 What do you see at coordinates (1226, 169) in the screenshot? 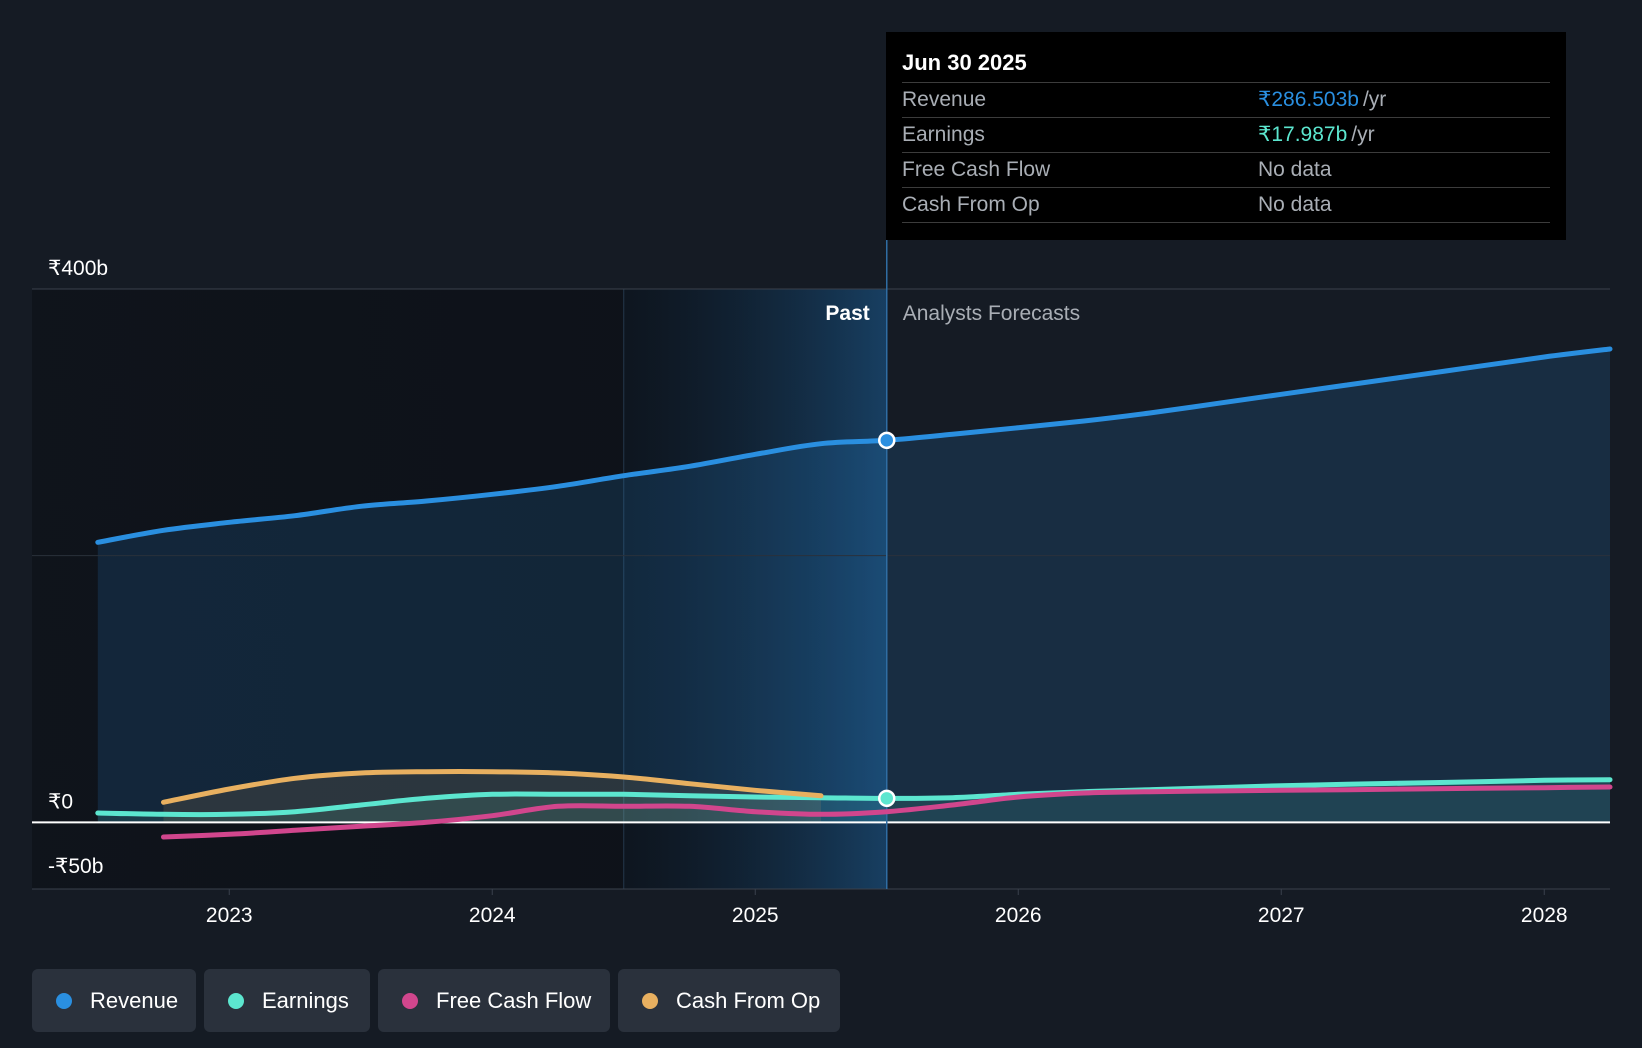
I see `tooltip-row-free-cash-flow: Free Cash Flow No data` at bounding box center [1226, 169].